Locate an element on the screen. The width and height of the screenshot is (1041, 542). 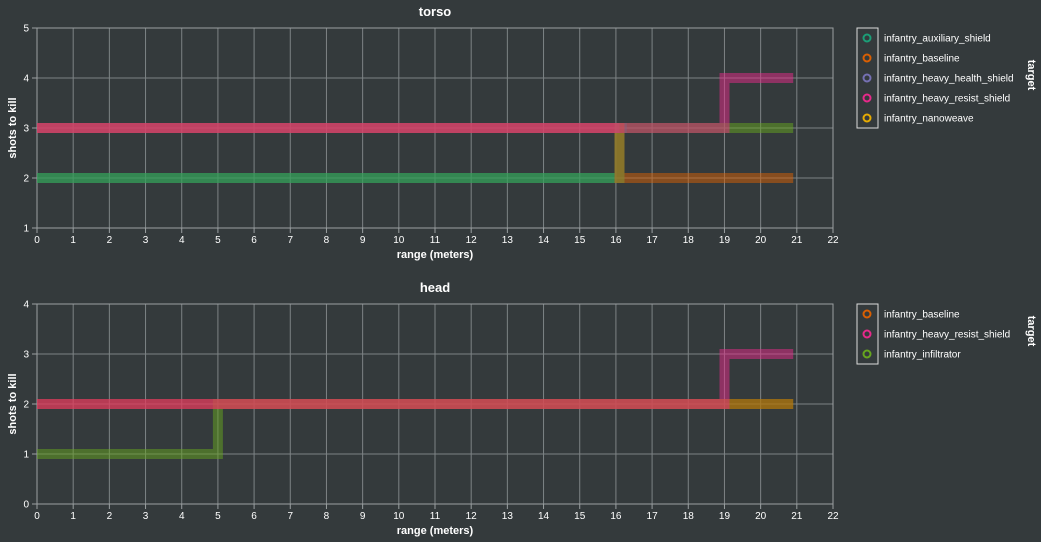
legend-label: infantry_infiltrator is located at coordinates (922, 355).